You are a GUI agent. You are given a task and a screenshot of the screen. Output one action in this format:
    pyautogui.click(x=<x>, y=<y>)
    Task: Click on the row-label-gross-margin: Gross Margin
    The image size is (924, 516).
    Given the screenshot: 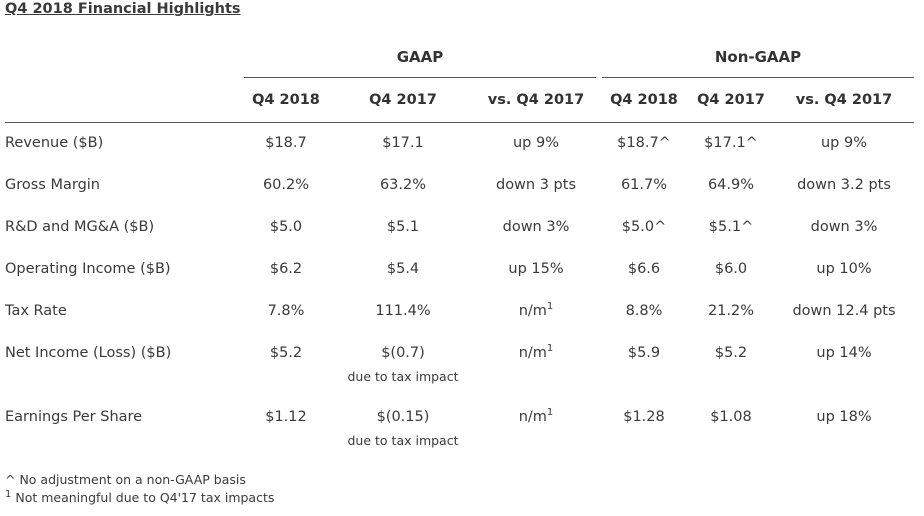 What is the action you would take?
    pyautogui.click(x=52, y=185)
    